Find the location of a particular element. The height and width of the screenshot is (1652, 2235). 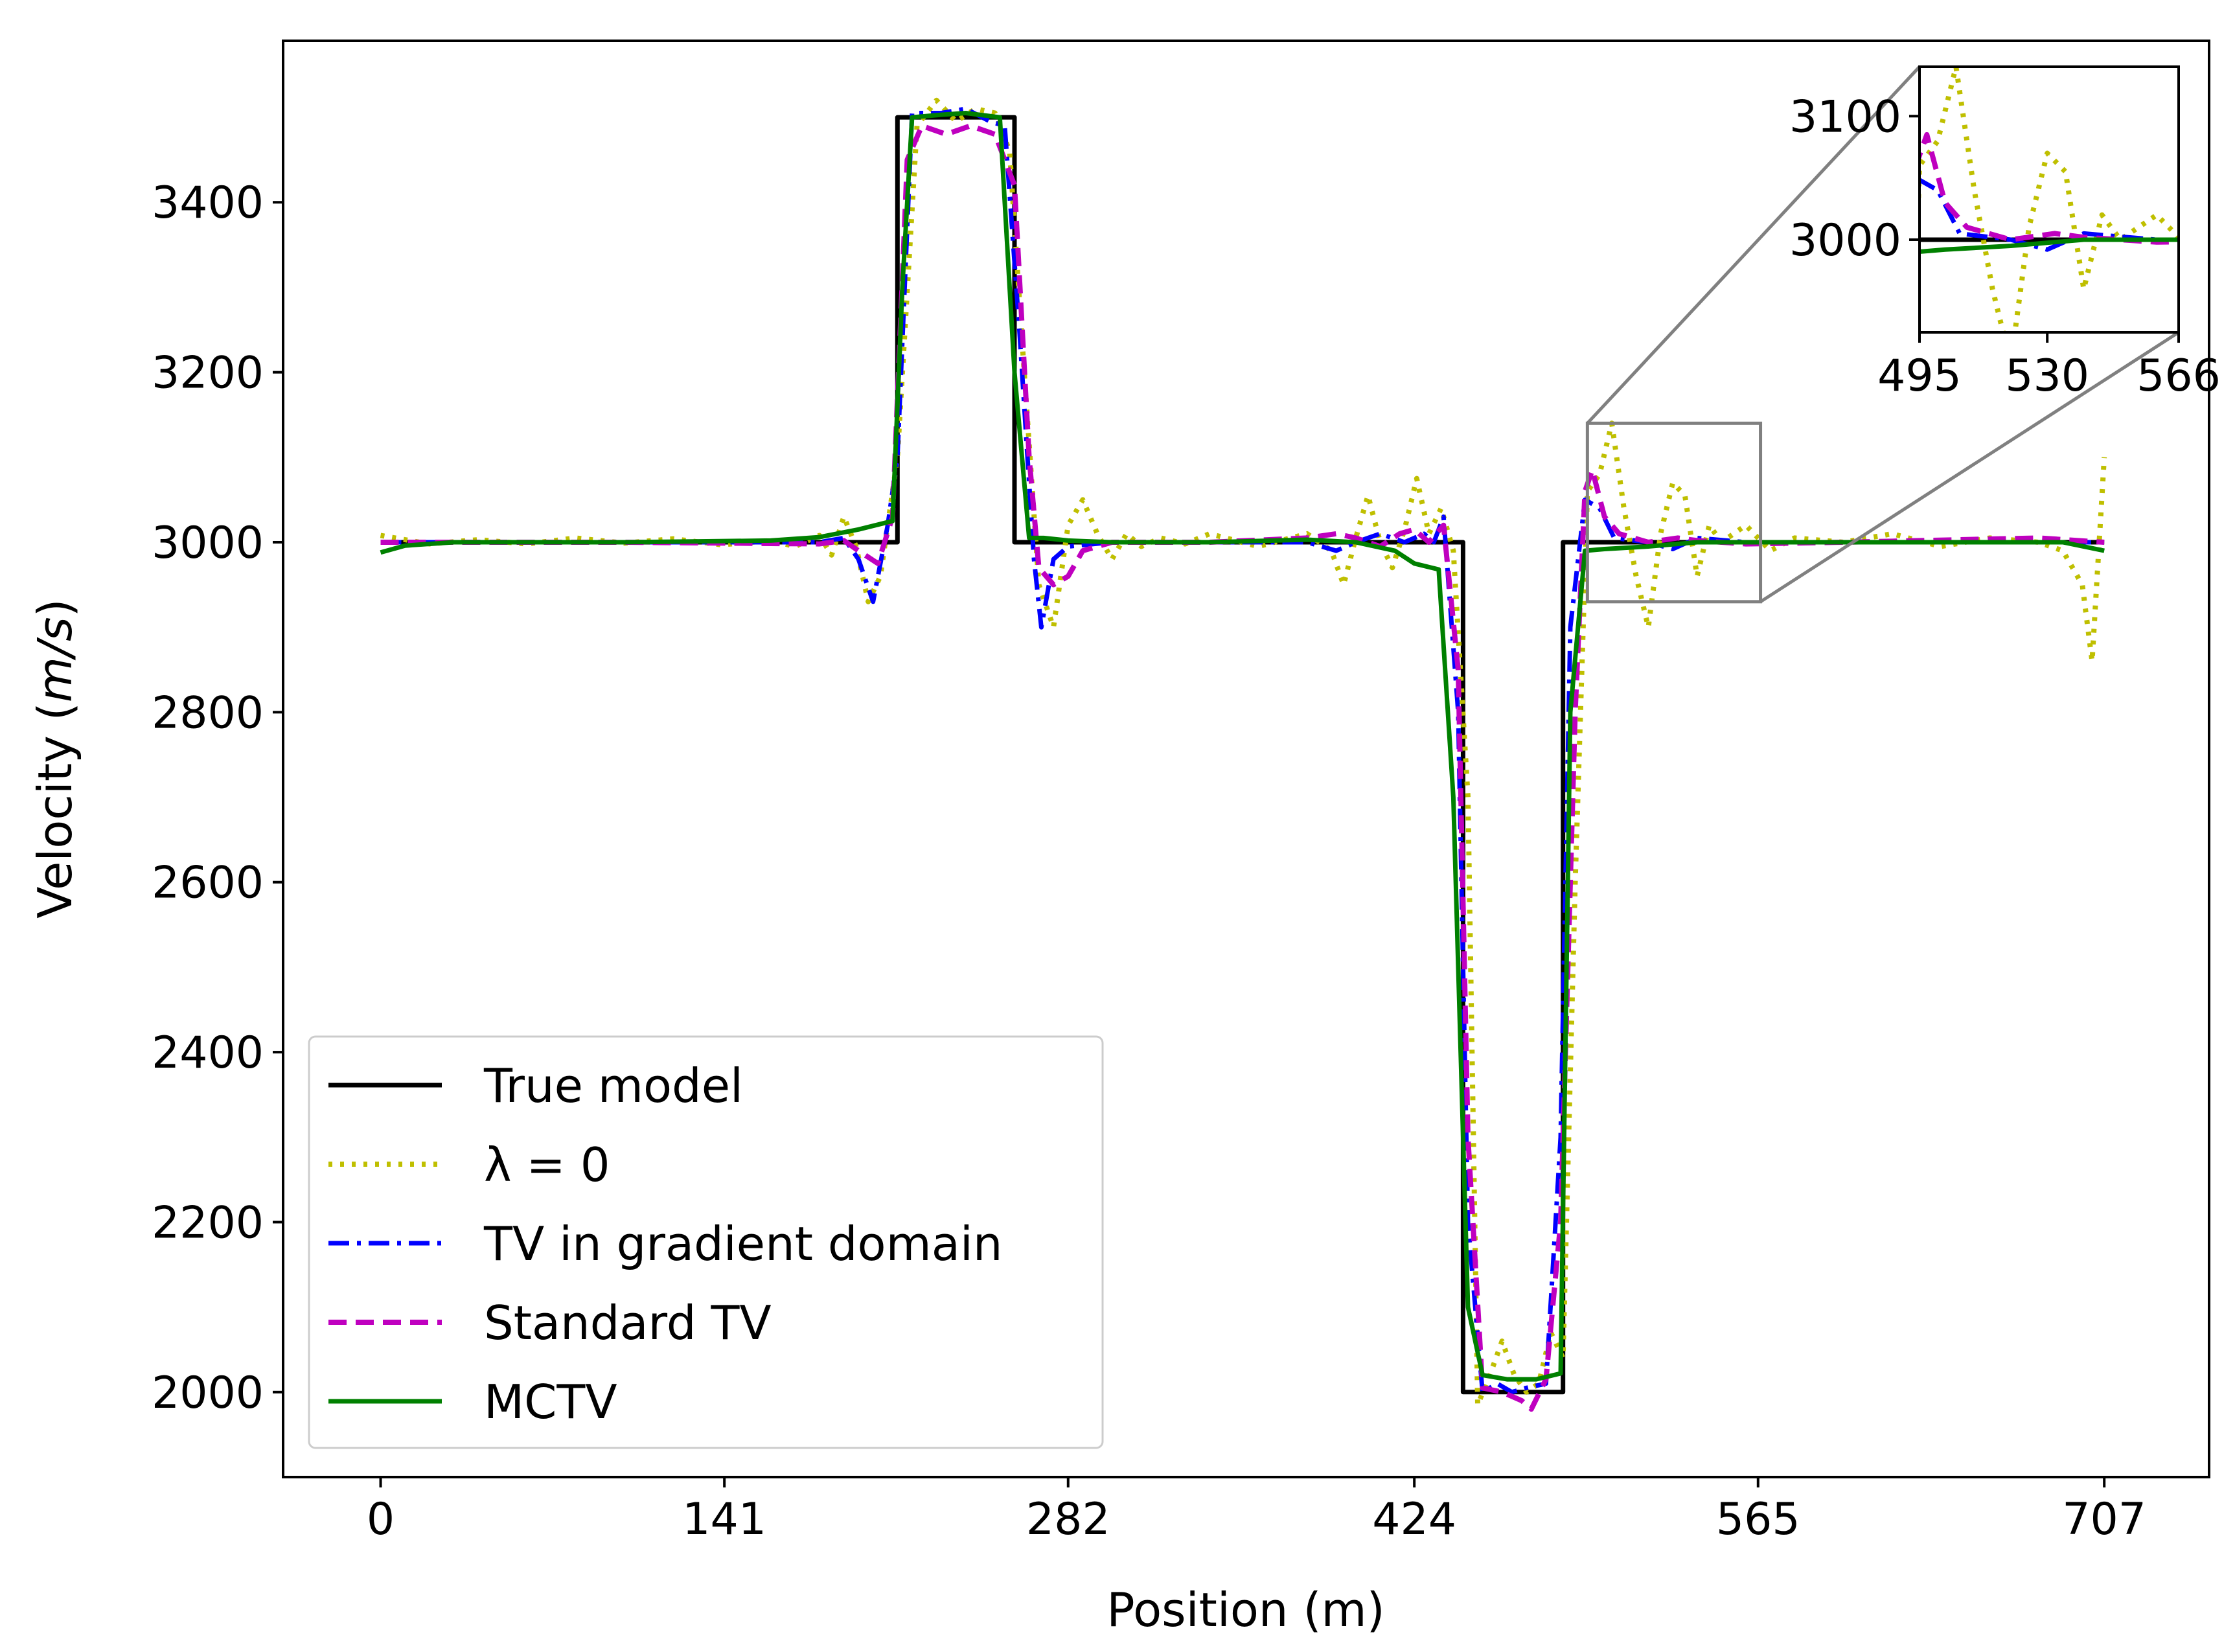

inset-series-line-tv_gradient is located at coordinates (2049, 214).